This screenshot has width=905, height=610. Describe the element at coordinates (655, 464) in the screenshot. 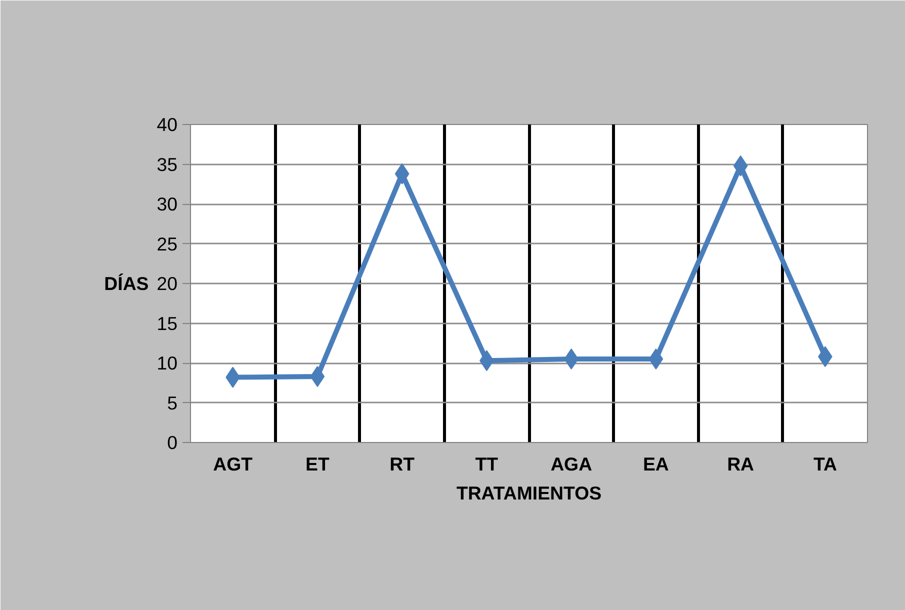

I see `x-tick-label: EA` at that location.